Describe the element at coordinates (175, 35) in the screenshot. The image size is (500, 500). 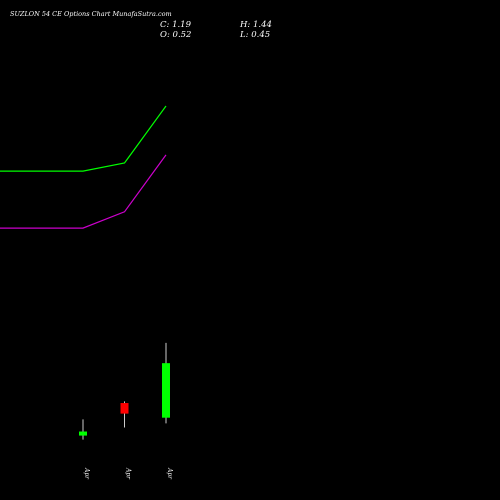
I see `open-label: O: 0.52` at that location.